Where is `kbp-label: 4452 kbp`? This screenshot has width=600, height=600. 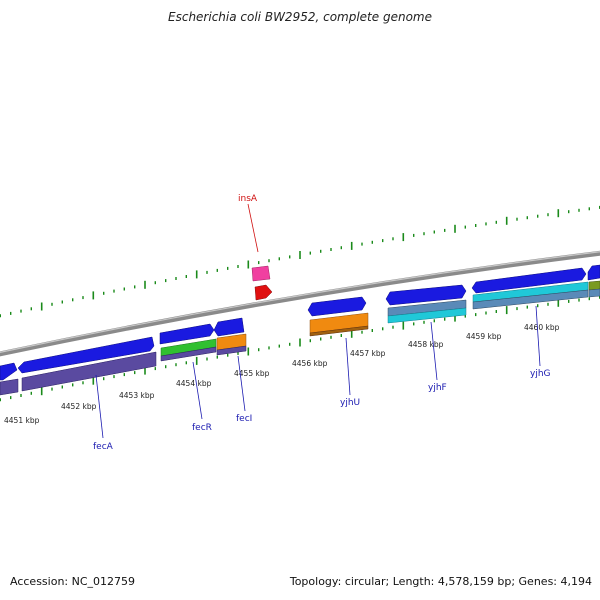 kbp-label: 4452 kbp is located at coordinates (79, 406).